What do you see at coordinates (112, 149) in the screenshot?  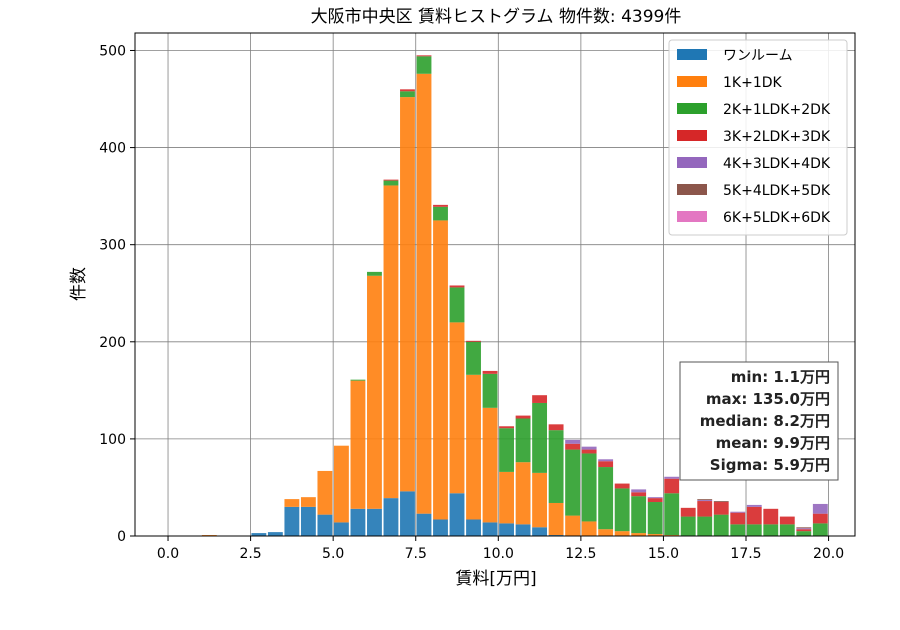 I see `y-tick-label: 400` at bounding box center [112, 149].